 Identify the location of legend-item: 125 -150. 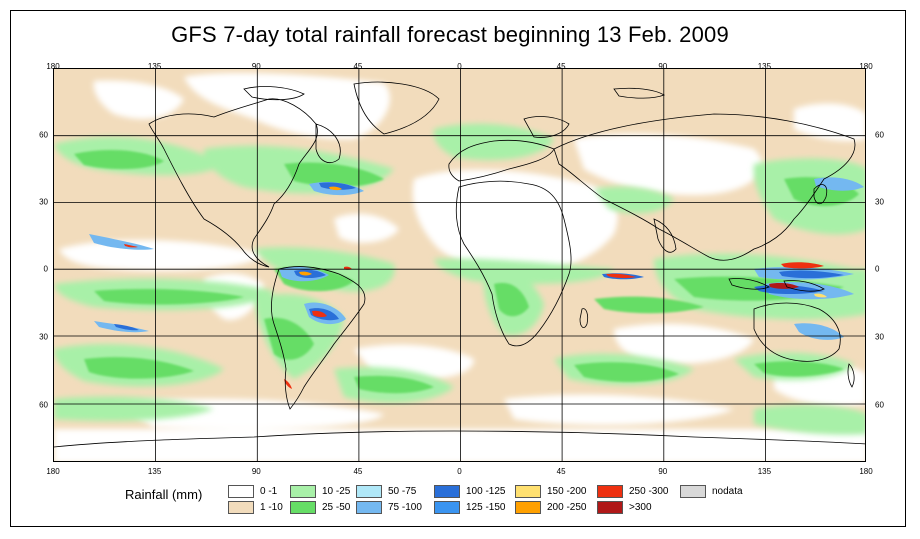
(469, 507).